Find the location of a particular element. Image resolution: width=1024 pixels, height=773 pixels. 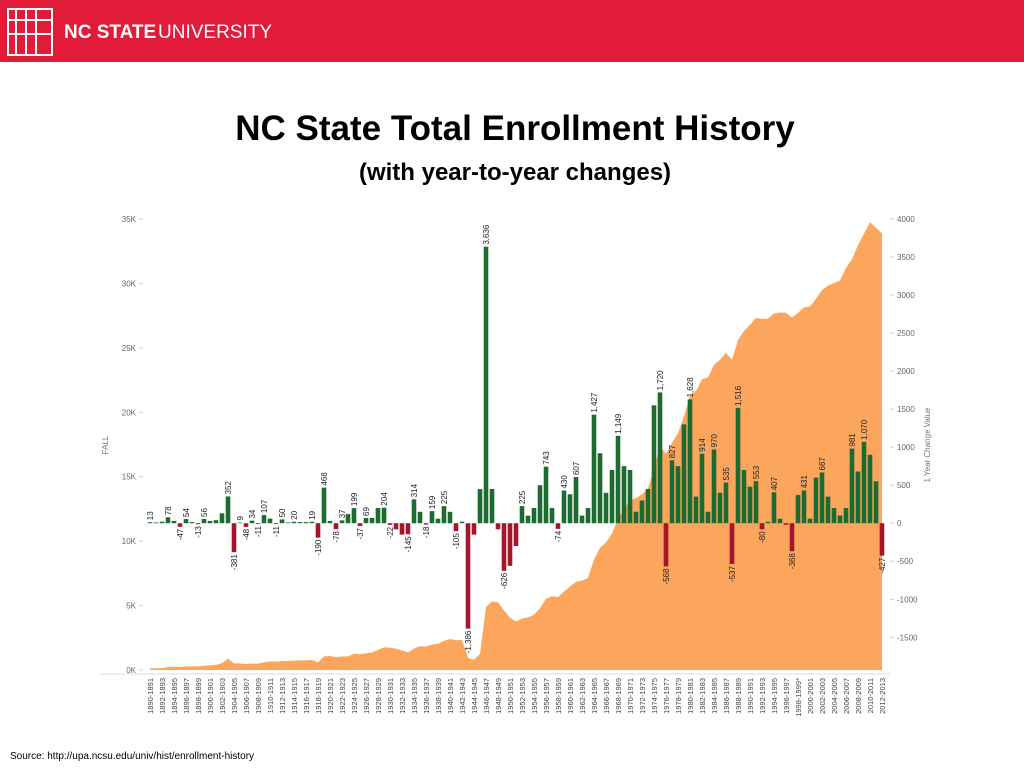

data-label: -626 is located at coordinates (504, 580).